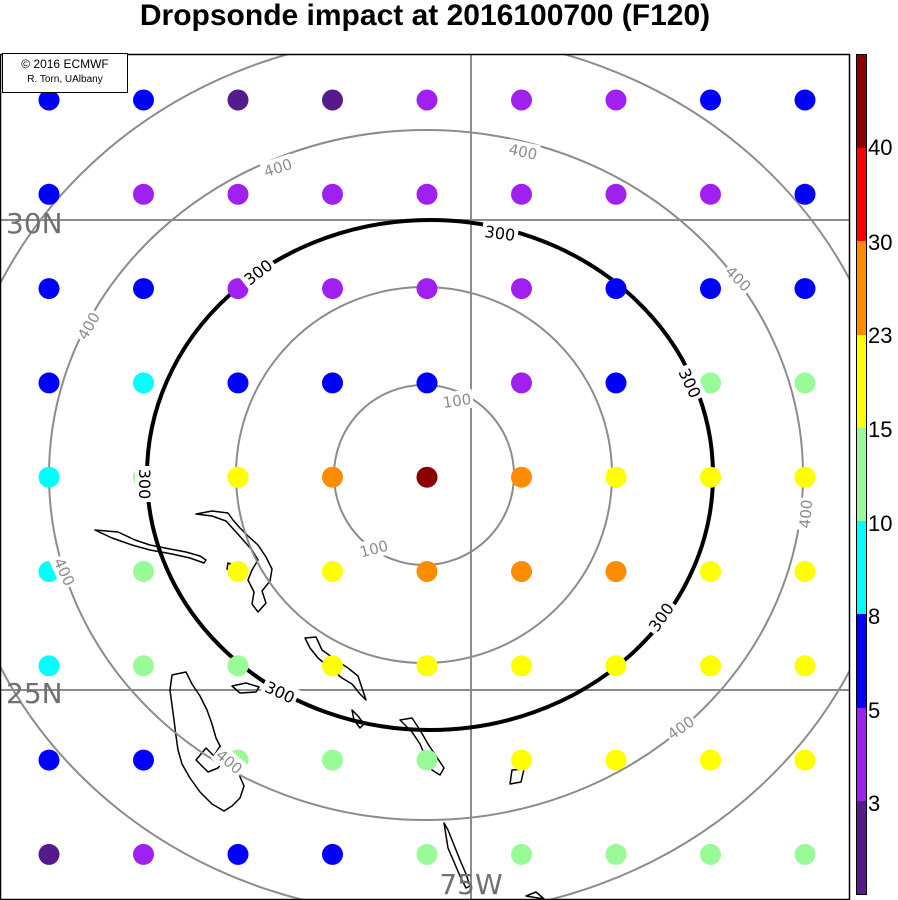  I want to click on map-title: Dropsonde impact at 2016100700 (F120), so click(425, 16).